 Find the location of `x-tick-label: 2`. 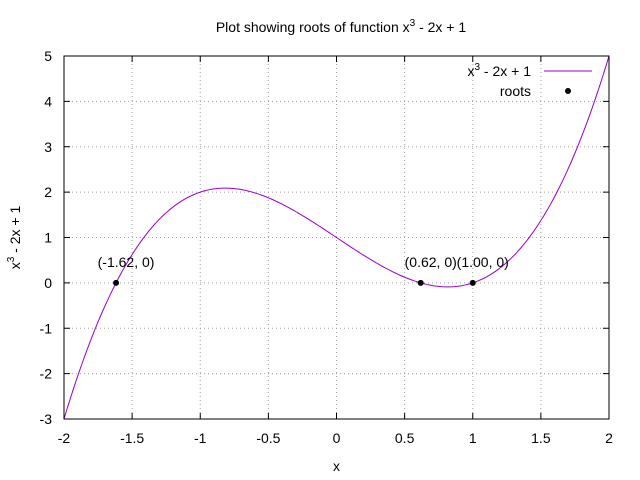

x-tick-label: 2 is located at coordinates (609, 438).